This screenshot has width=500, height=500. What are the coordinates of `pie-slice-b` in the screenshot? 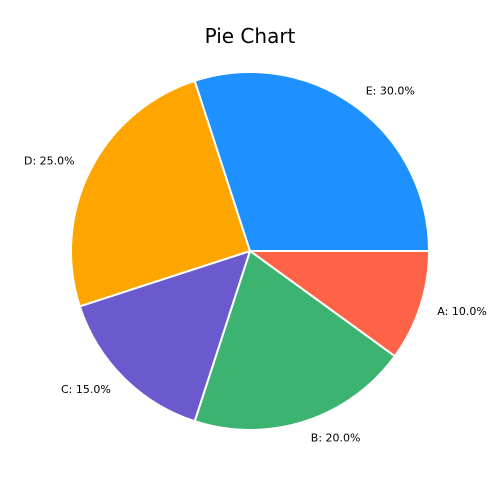 It's located at (295, 340).